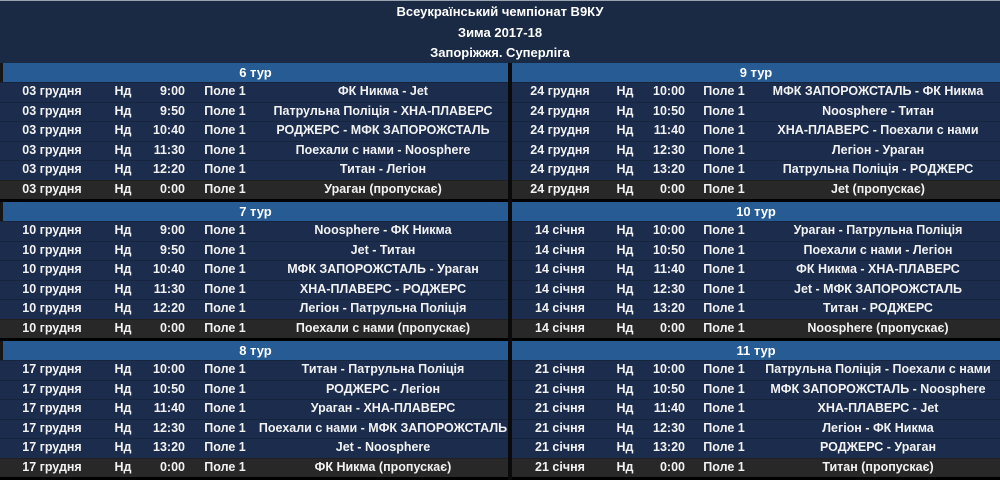 The image size is (1000, 483). I want to click on match-cell: МФК ЗАПОРОЖСТАЛЬ - ФК Никма, so click(878, 91).